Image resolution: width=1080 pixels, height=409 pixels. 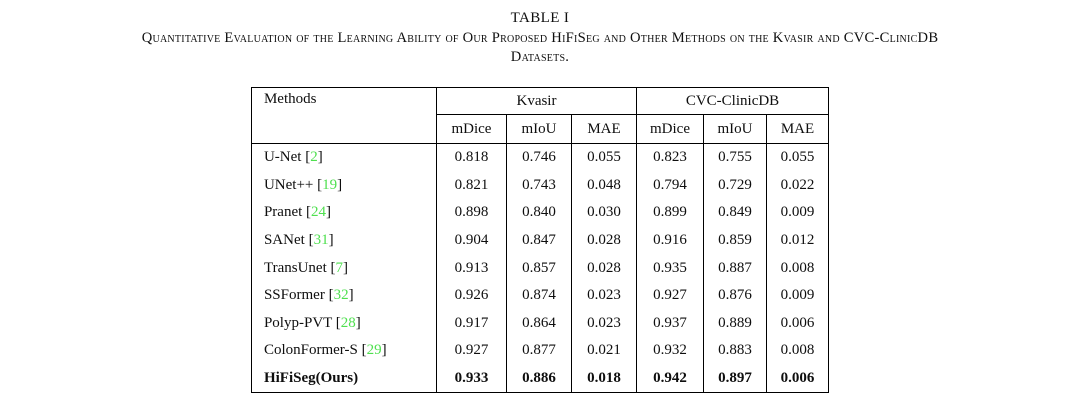 I want to click on value-cell: 0.897, so click(x=735, y=378).